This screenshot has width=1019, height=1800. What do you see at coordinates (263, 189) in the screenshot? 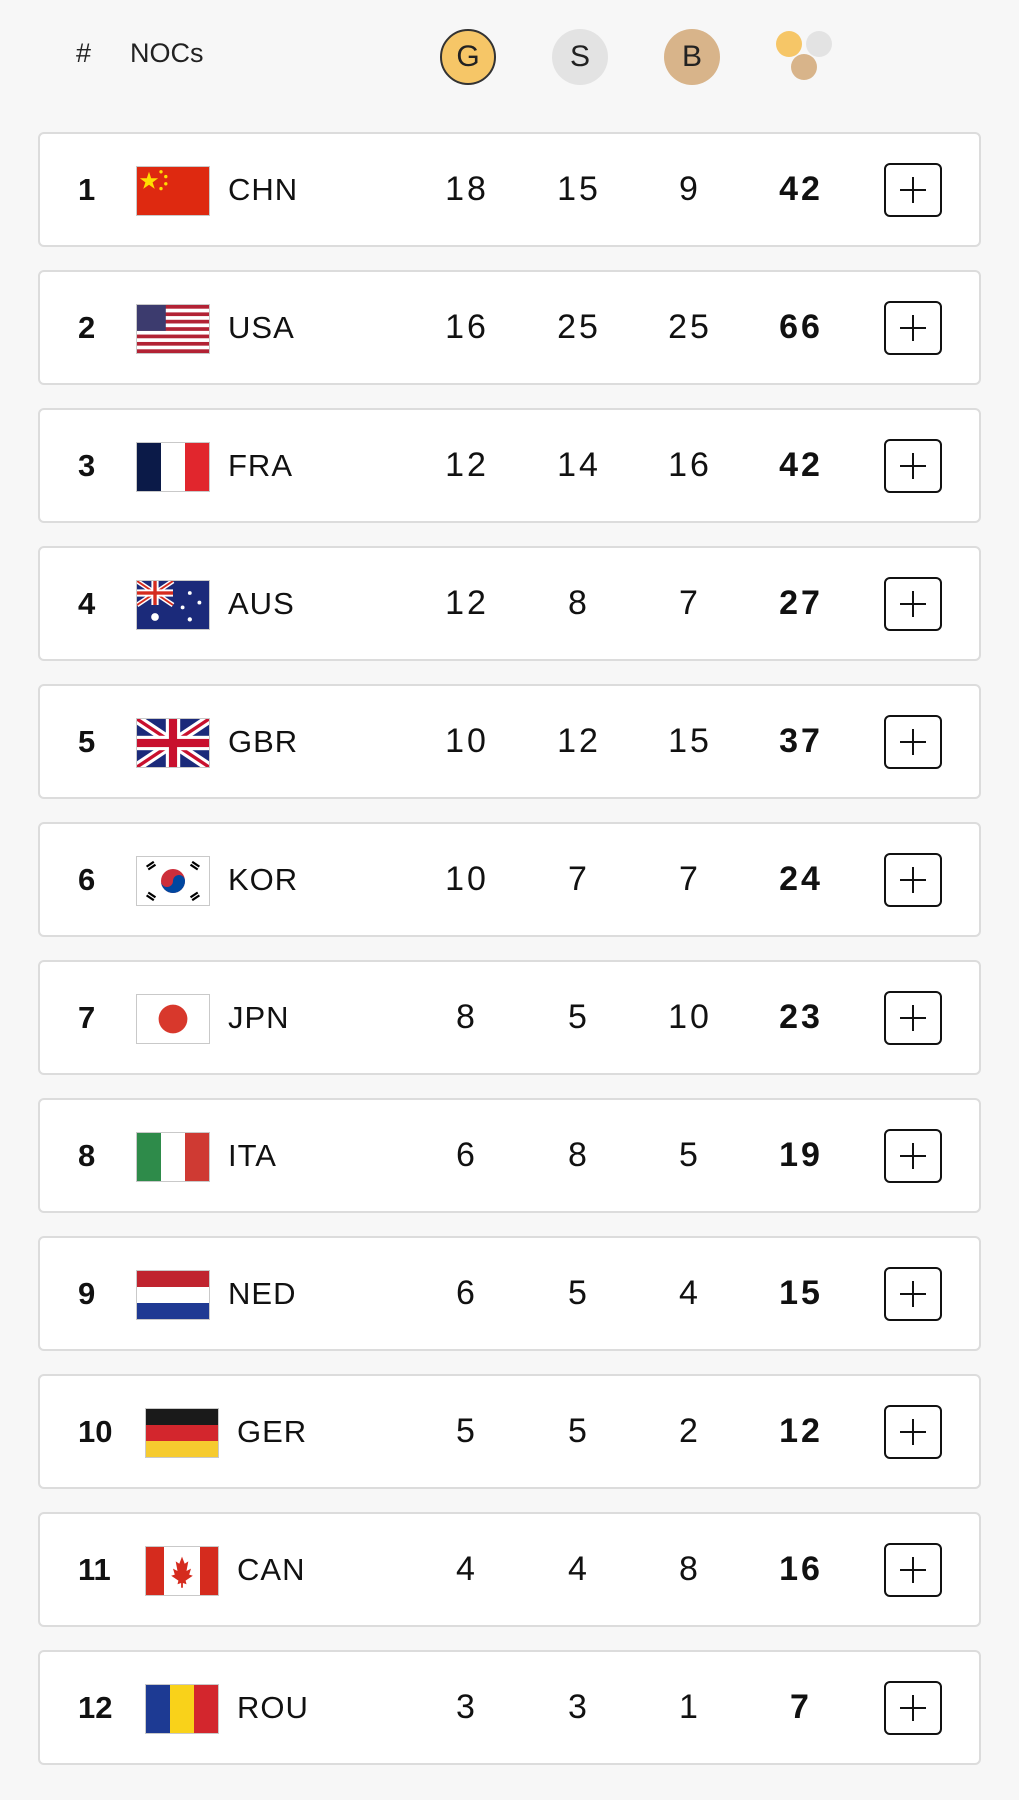
I see `noc-code: CHN` at bounding box center [263, 189].